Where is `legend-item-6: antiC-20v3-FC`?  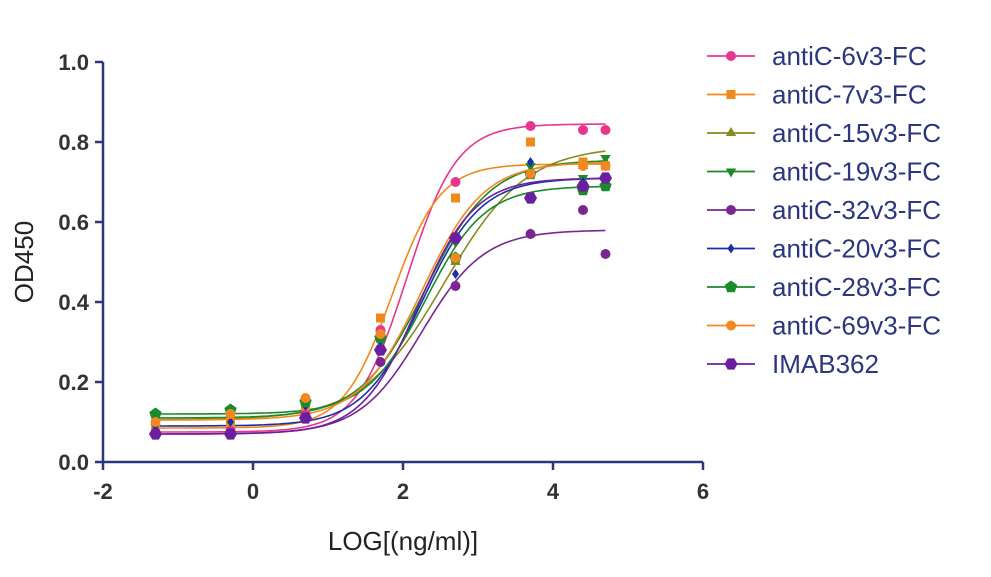
legend-item-6: antiC-20v3-FC is located at coordinates (824, 249).